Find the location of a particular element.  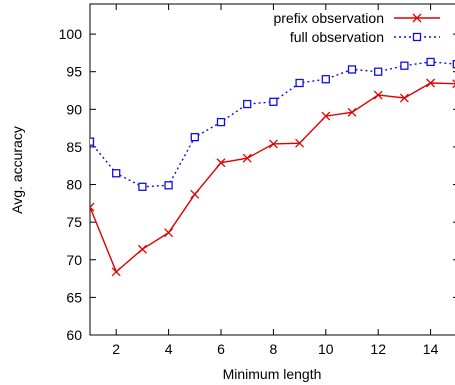

legend-label-prefix-observation: prefix observation is located at coordinates (328, 18).